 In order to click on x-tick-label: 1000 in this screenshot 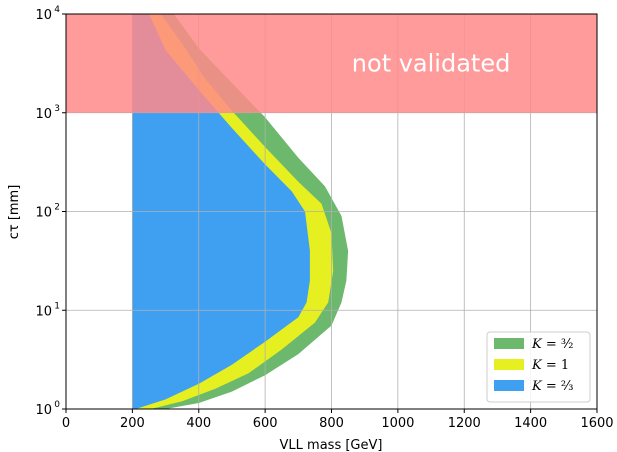, I will do `click(397, 423)`.